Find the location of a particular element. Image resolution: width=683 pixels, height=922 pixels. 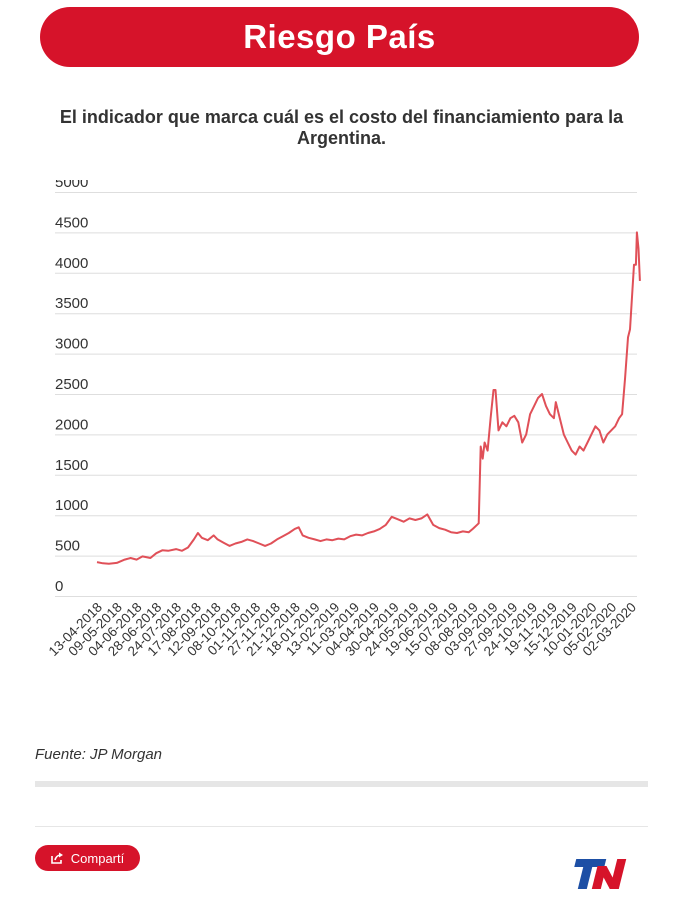

y-tick-label: 0 is located at coordinates (59, 586).